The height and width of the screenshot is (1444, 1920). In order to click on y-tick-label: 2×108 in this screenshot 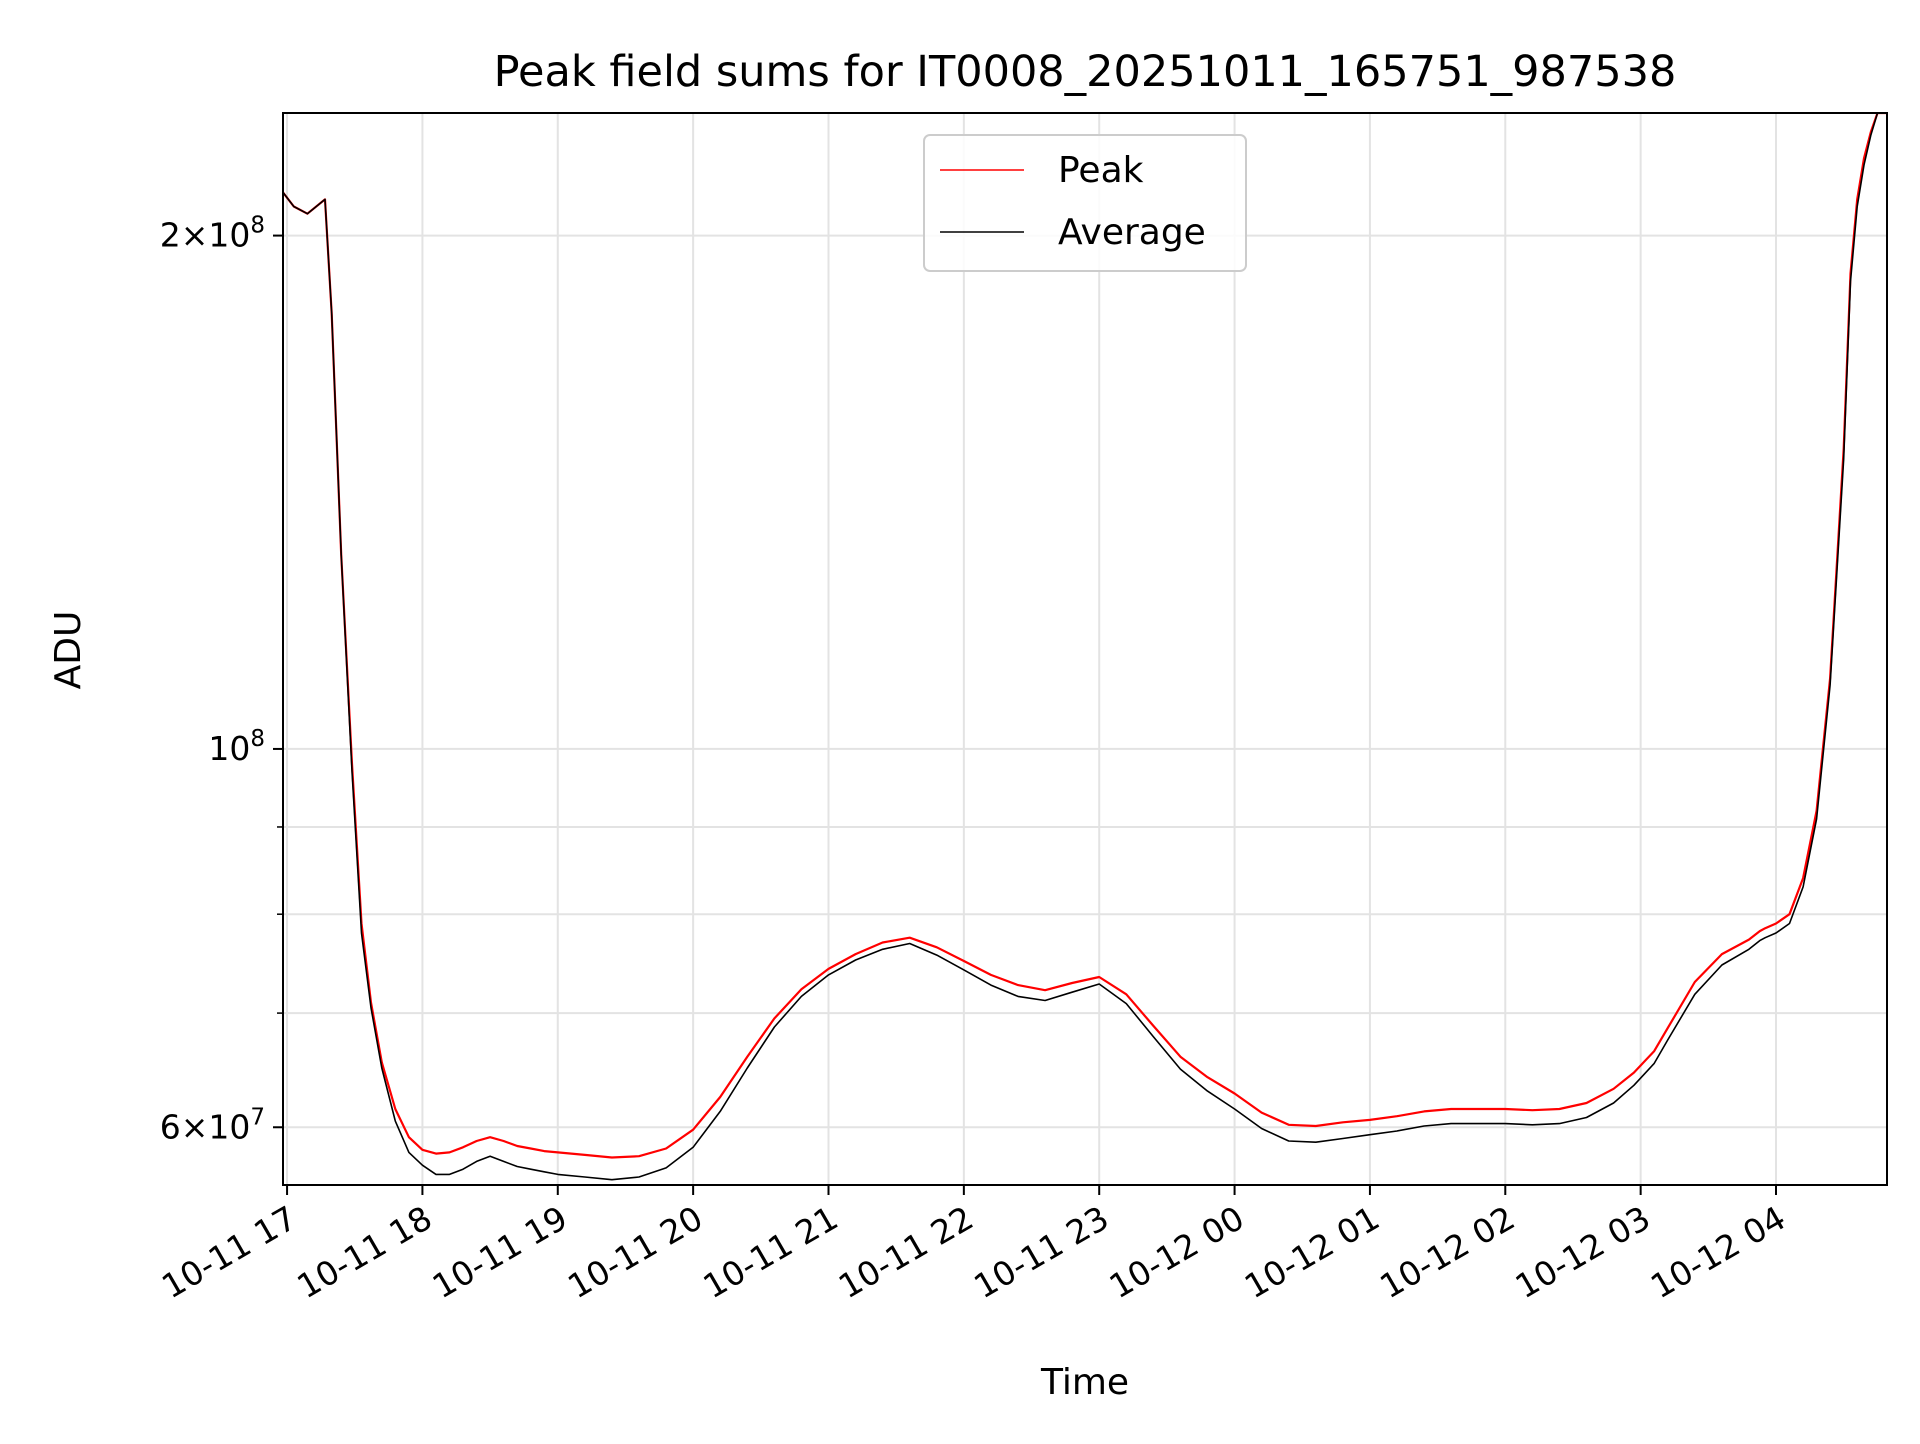, I will do `click(212, 234)`.